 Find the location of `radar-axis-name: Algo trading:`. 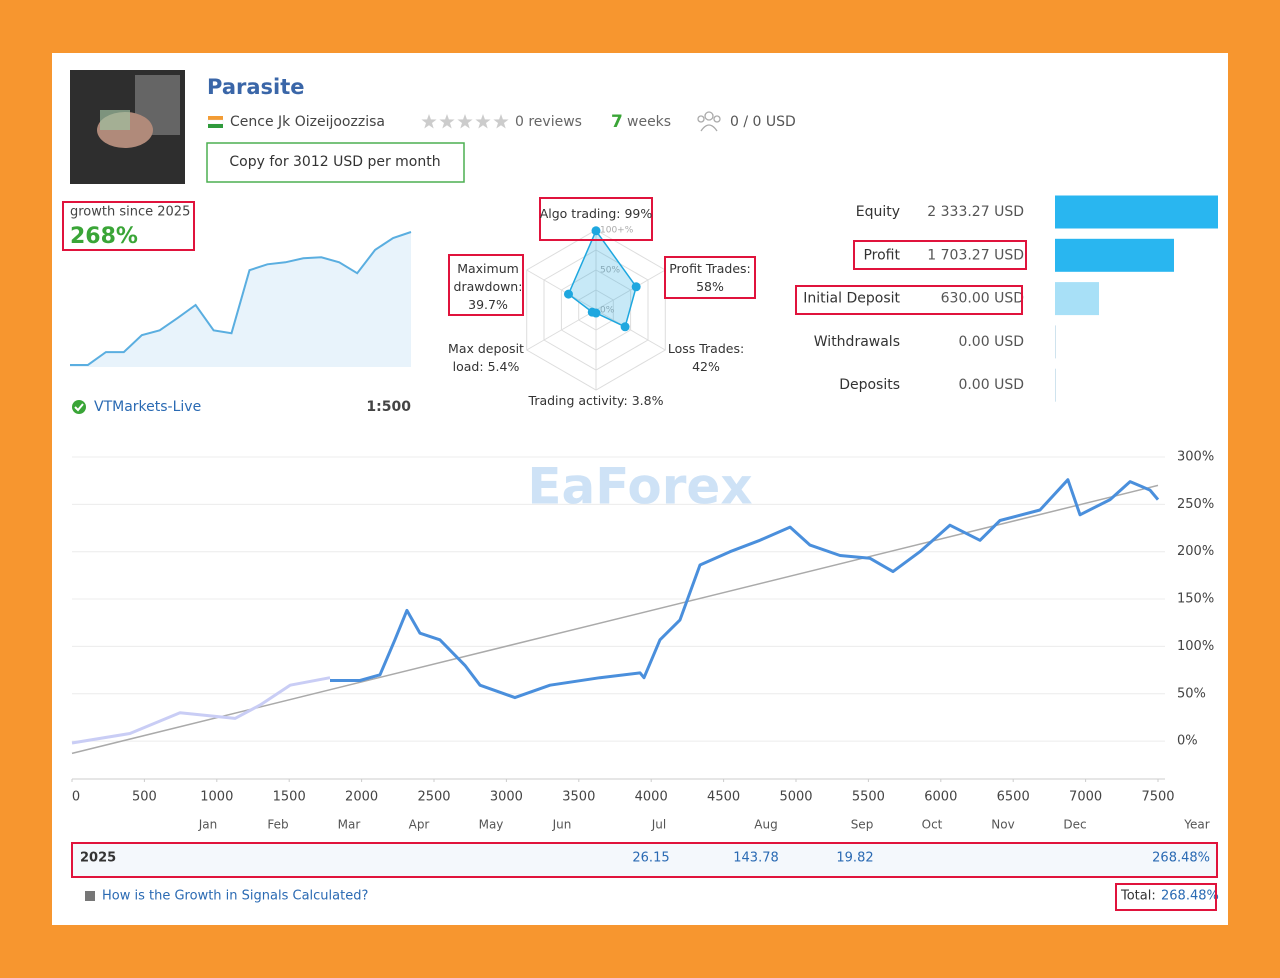

radar-axis-name: Algo trading: is located at coordinates (580, 213).